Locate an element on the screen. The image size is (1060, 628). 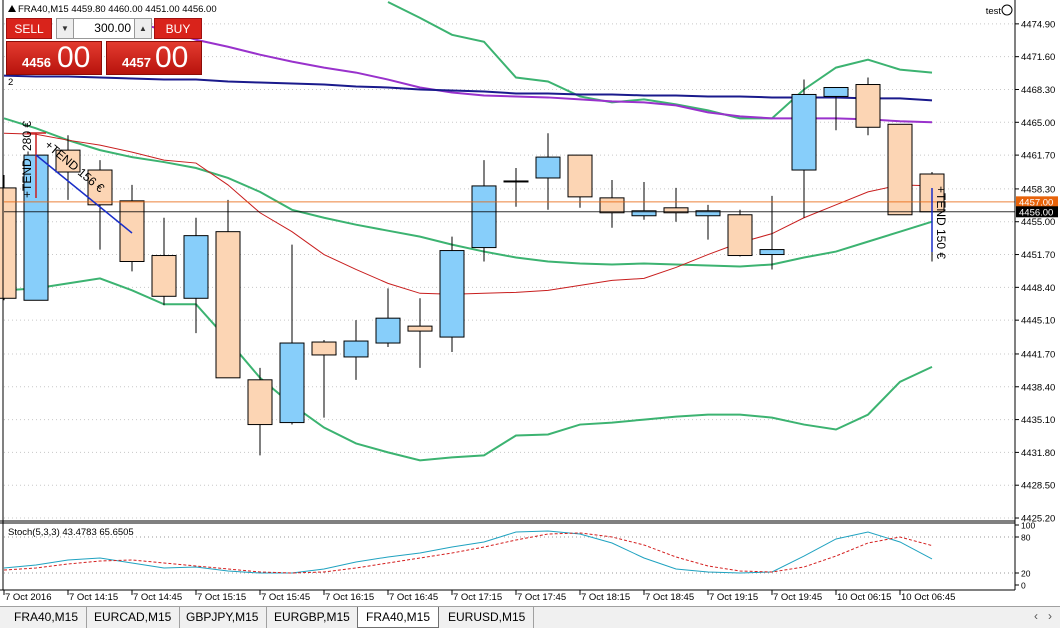
x-tick-label: 7 Oct 14:45 is located at coordinates (157, 597).